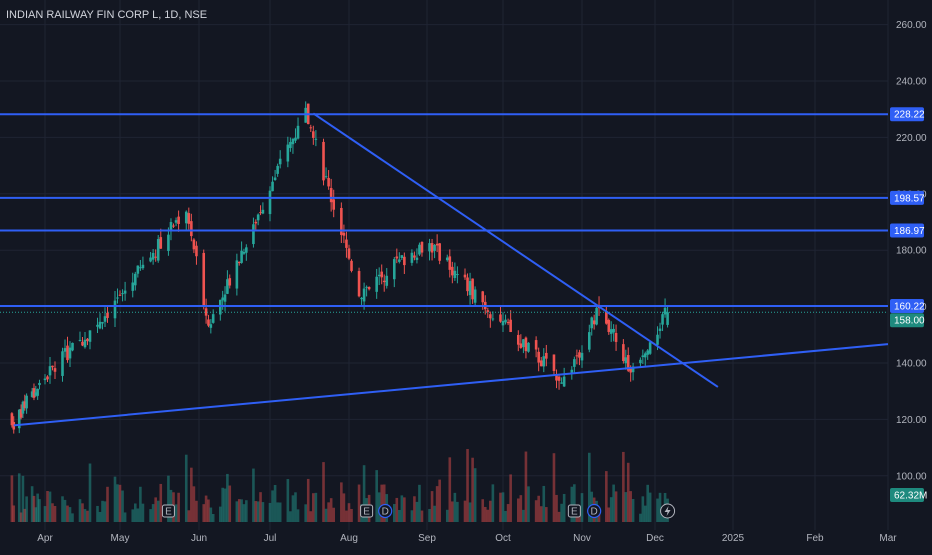  What do you see at coordinates (911, 476) in the screenshot?
I see `price-tick-label: 100.00` at bounding box center [911, 476].